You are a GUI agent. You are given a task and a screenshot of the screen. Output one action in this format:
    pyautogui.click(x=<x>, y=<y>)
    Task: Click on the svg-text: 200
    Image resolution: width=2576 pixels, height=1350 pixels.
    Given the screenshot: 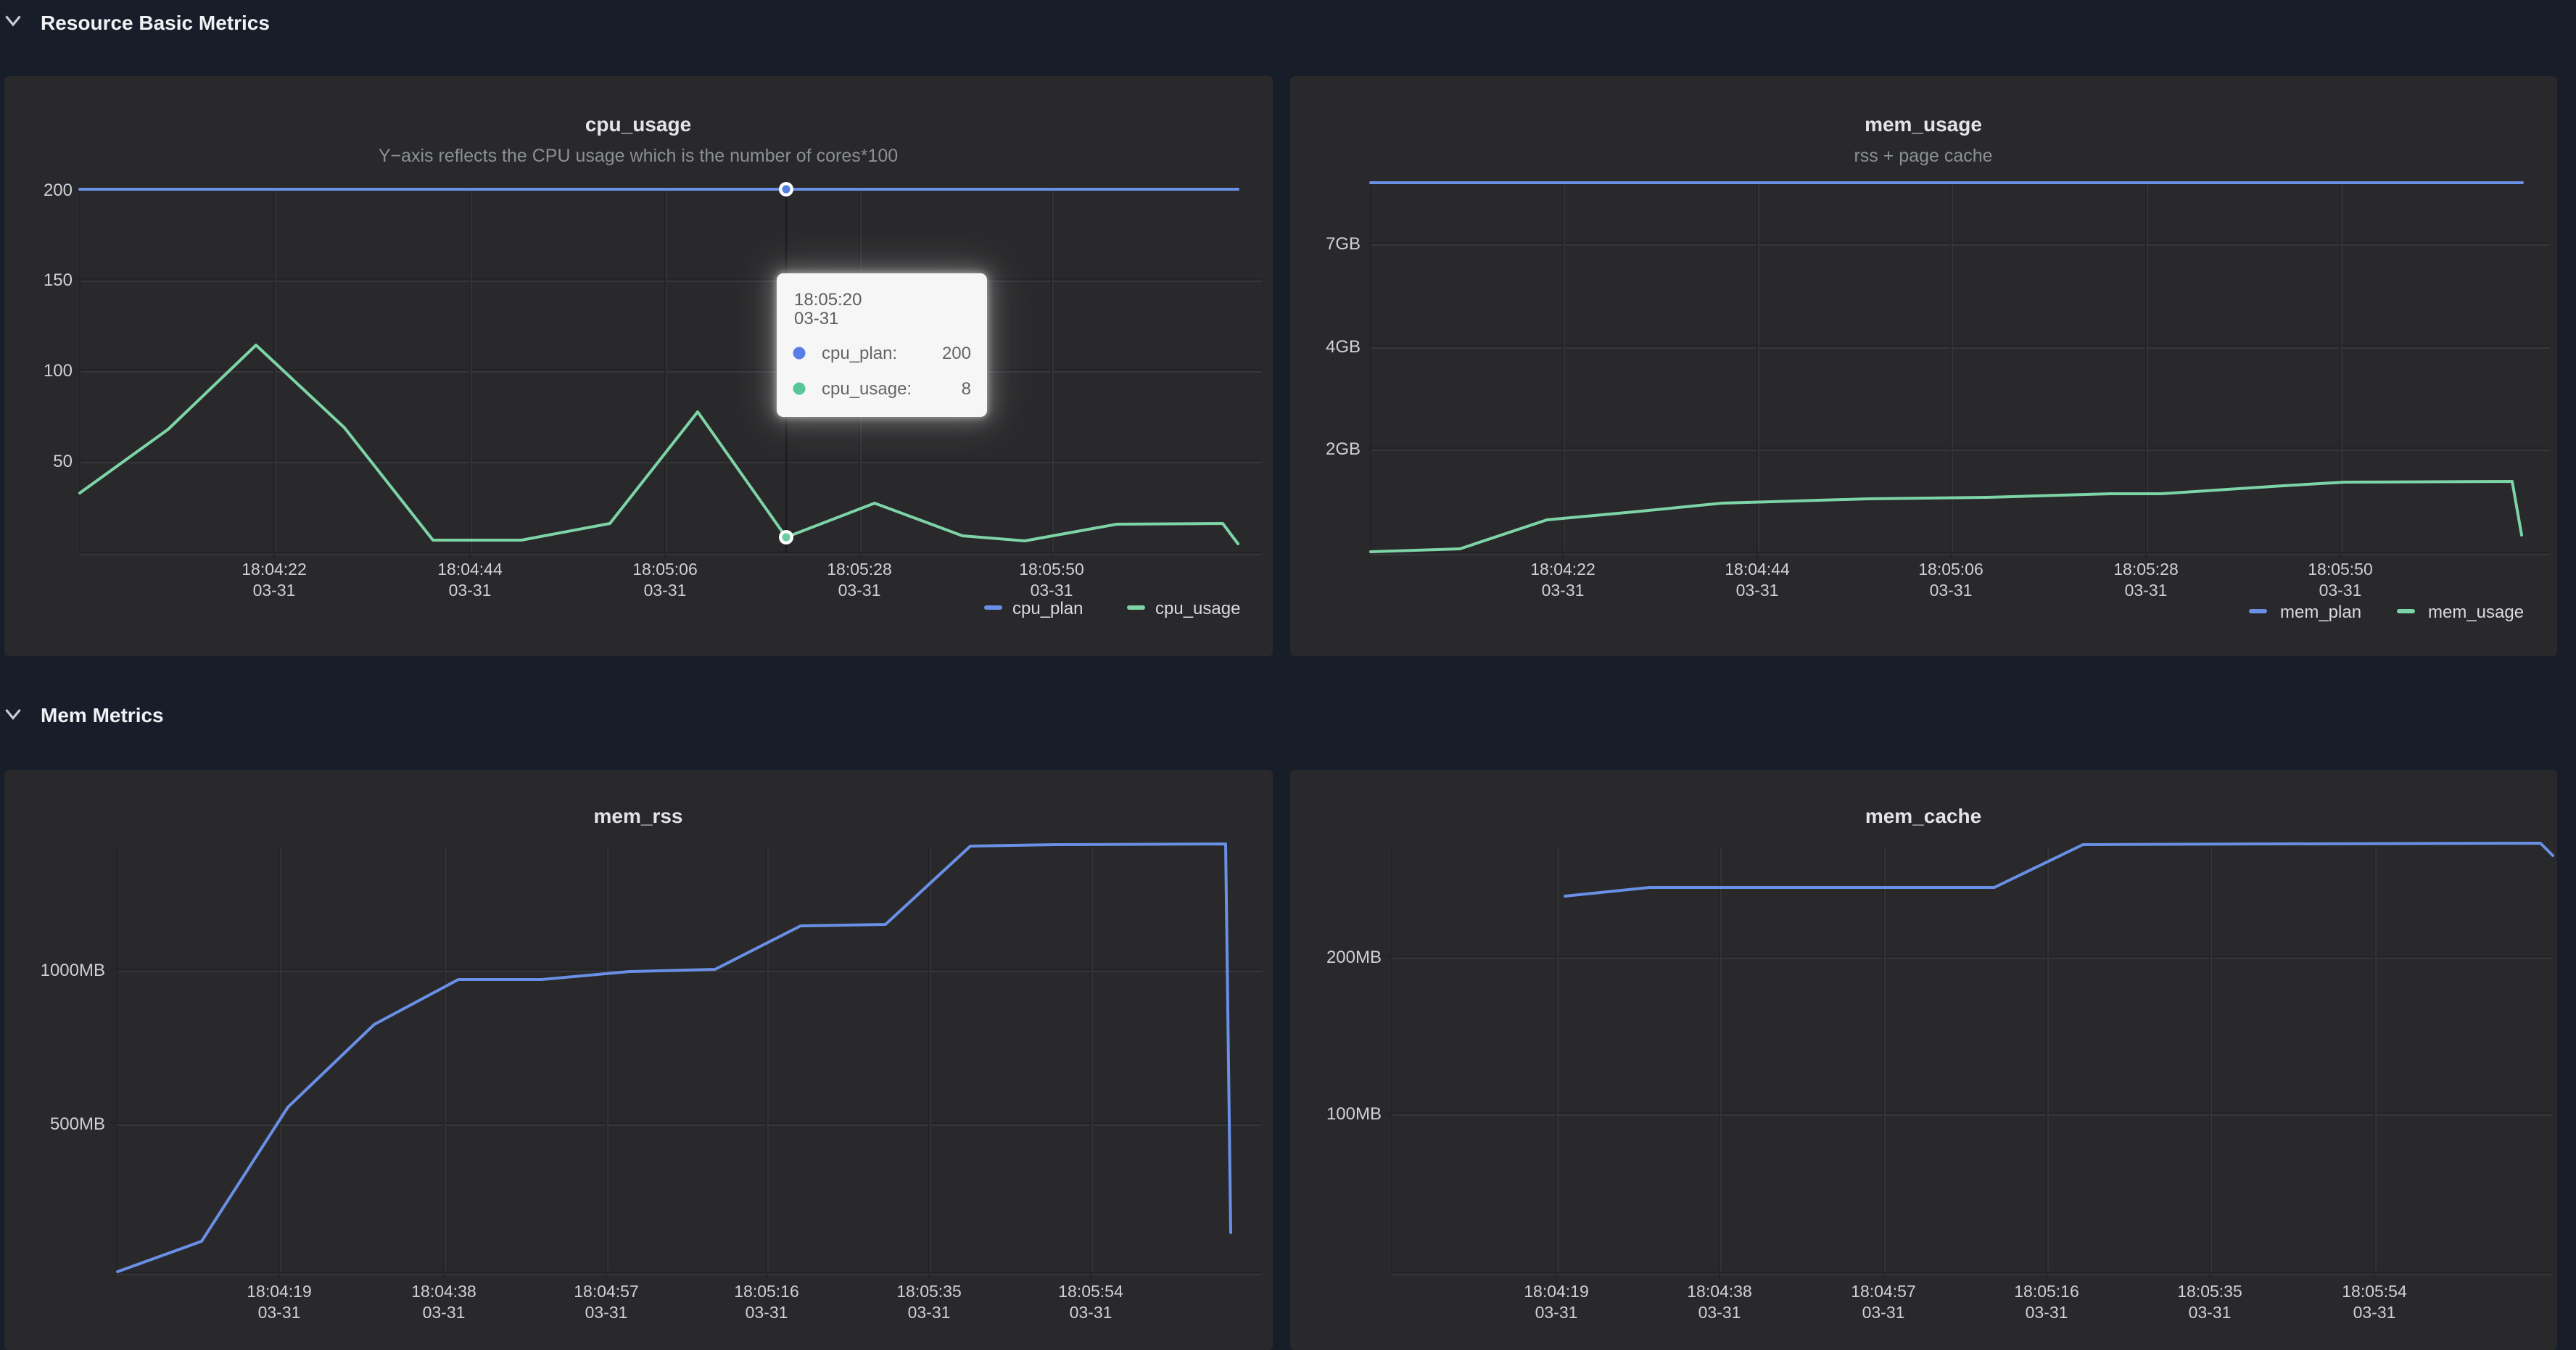 What is the action you would take?
    pyautogui.click(x=58, y=190)
    